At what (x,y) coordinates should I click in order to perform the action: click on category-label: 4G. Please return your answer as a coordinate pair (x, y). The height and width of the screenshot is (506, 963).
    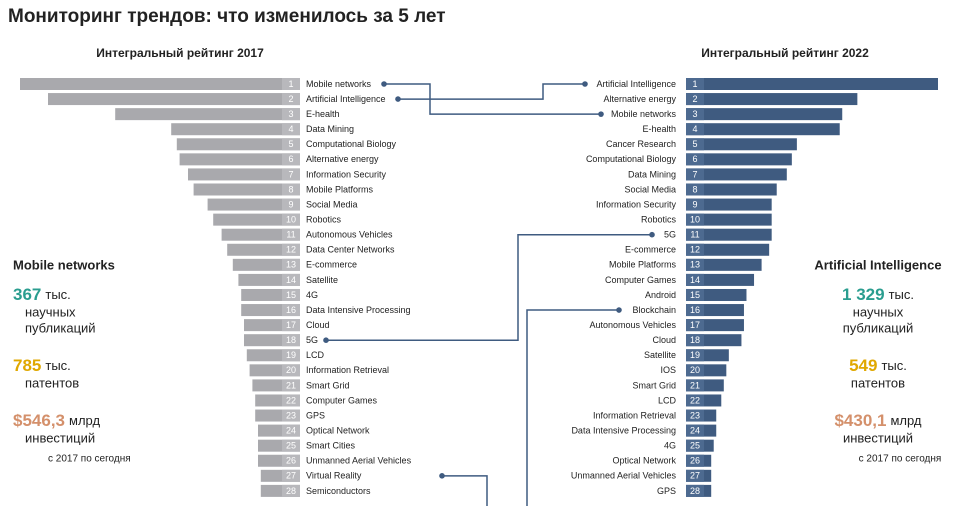
    Looking at the image, I should click on (670, 446).